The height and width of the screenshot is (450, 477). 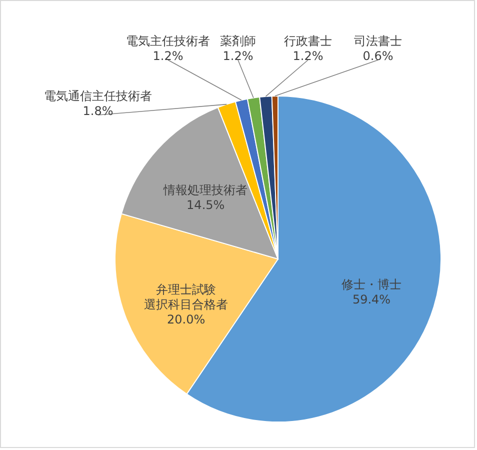 I want to click on slice-label: 電気主任技術者, so click(x=168, y=41).